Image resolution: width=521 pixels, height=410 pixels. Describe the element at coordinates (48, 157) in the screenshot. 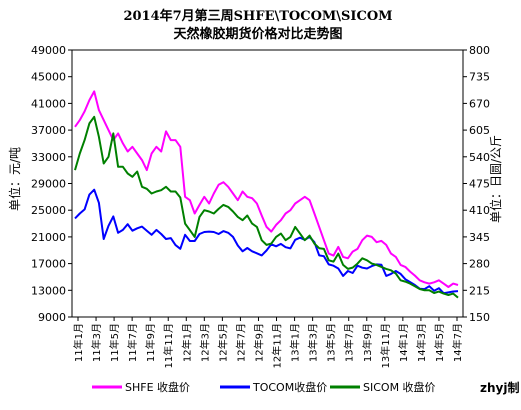

I see `left-tick-label: 33000` at that location.